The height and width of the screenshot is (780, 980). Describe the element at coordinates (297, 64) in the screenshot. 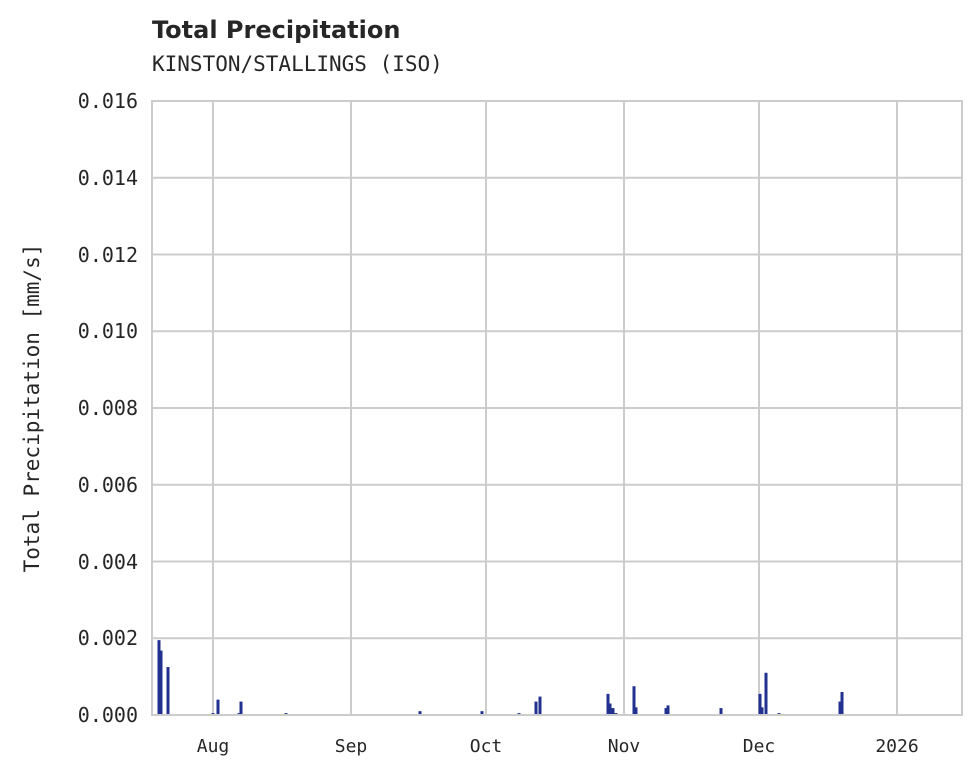

I see `chart-subtitle: KINSTON/STALLINGS (ISO)` at that location.